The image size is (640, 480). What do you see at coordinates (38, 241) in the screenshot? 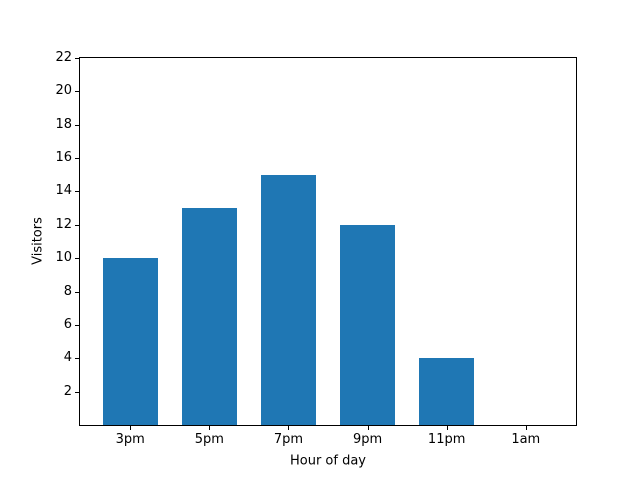
I see `y-axis-label: Visitors` at bounding box center [38, 241].